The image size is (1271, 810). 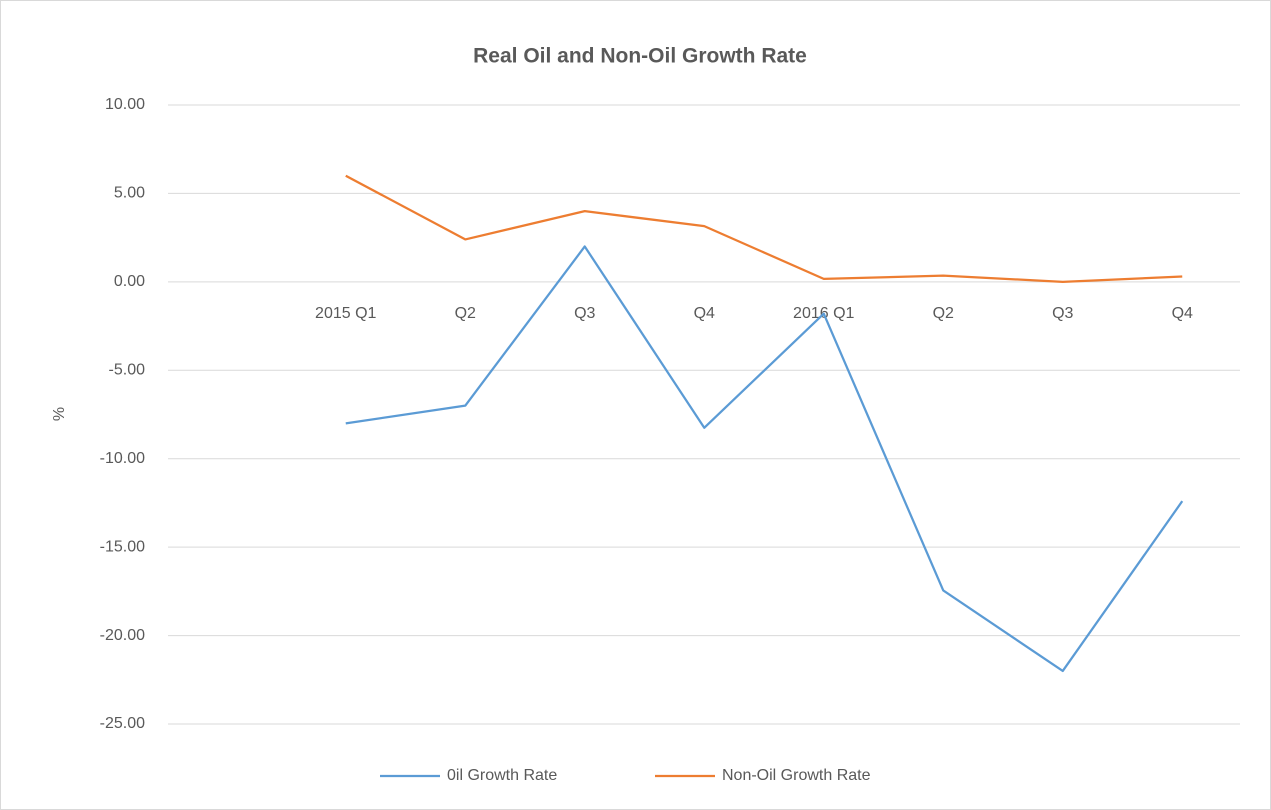 What do you see at coordinates (122, 723) in the screenshot?
I see `y-tick-label: -25.00` at bounding box center [122, 723].